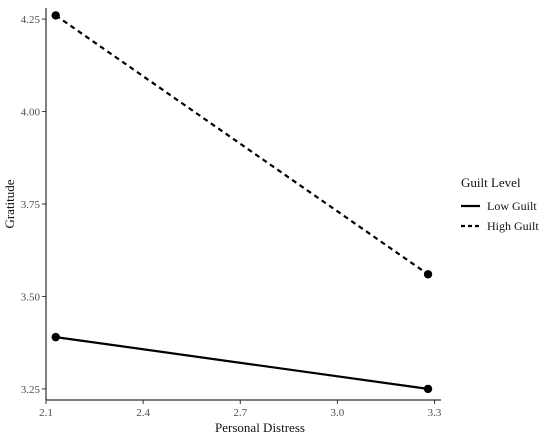 This screenshot has height=440, width=550. What do you see at coordinates (240, 413) in the screenshot?
I see `x-tick-label: 2.7` at bounding box center [240, 413].